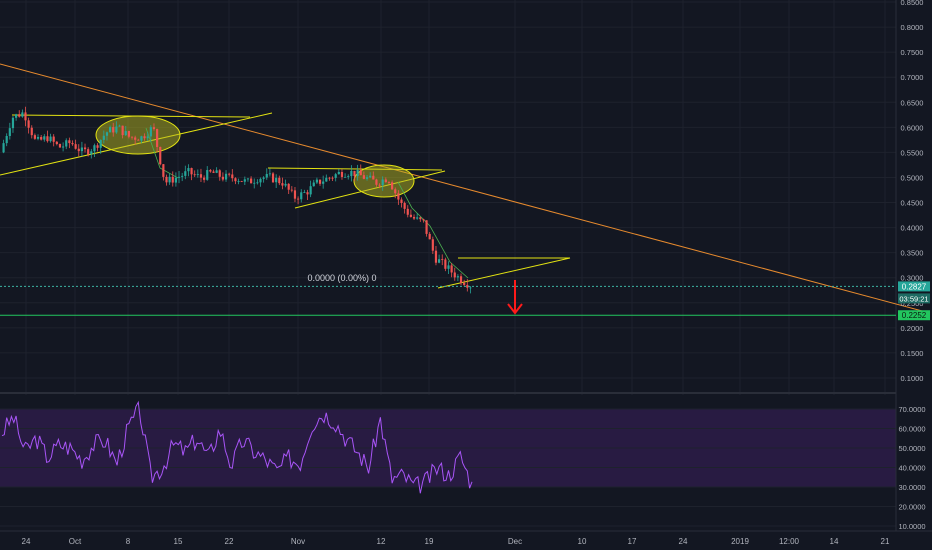  Describe the element at coordinates (515, 297) in the screenshot. I see `target-arrow` at that location.